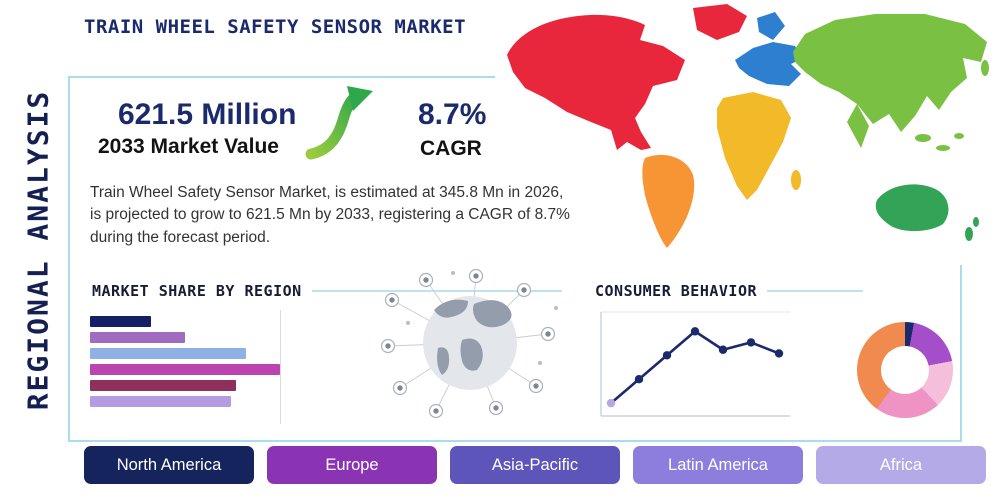 This screenshot has width=1000, height=500. I want to click on market-share-donut-chart, so click(905, 370).